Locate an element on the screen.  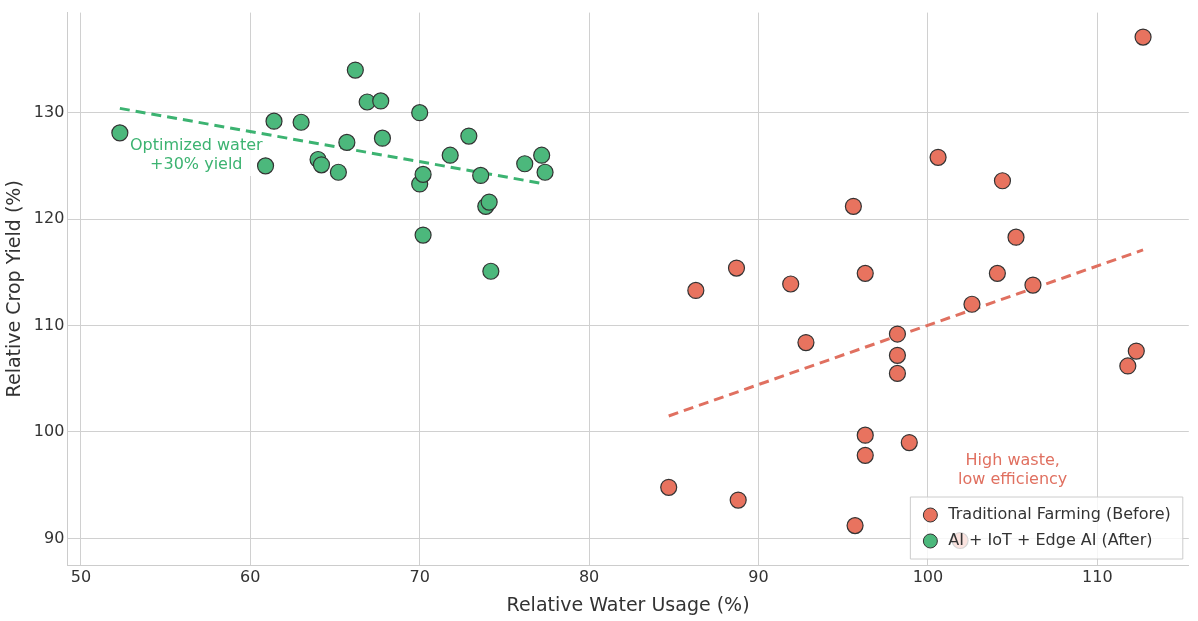
x-tick-label: 110 is located at coordinates (1097, 576).